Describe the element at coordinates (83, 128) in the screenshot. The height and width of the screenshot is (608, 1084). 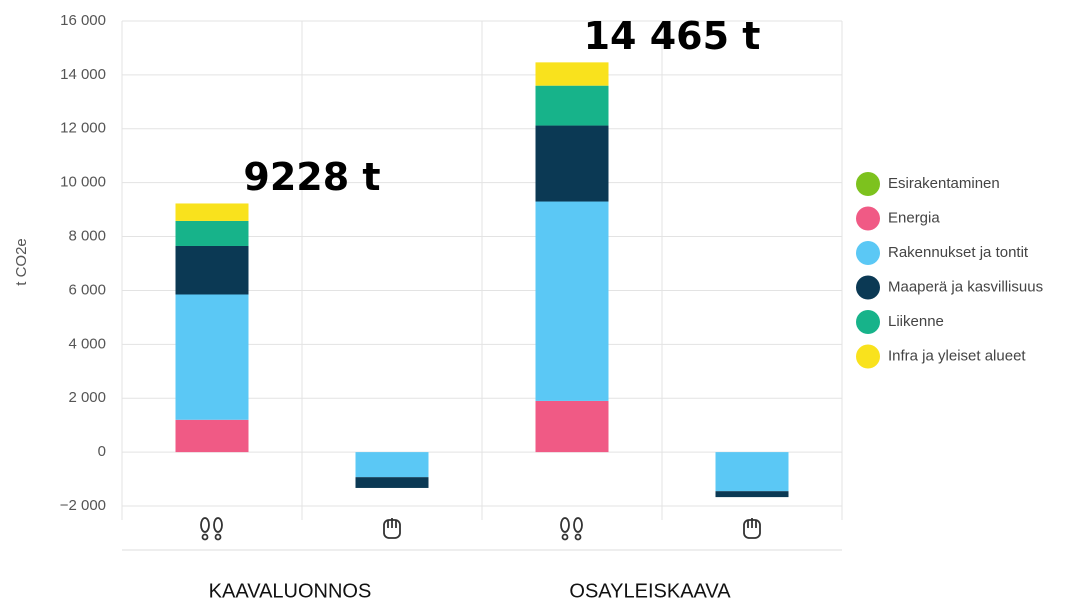
I see `y-tick-label: 12 000` at that location.